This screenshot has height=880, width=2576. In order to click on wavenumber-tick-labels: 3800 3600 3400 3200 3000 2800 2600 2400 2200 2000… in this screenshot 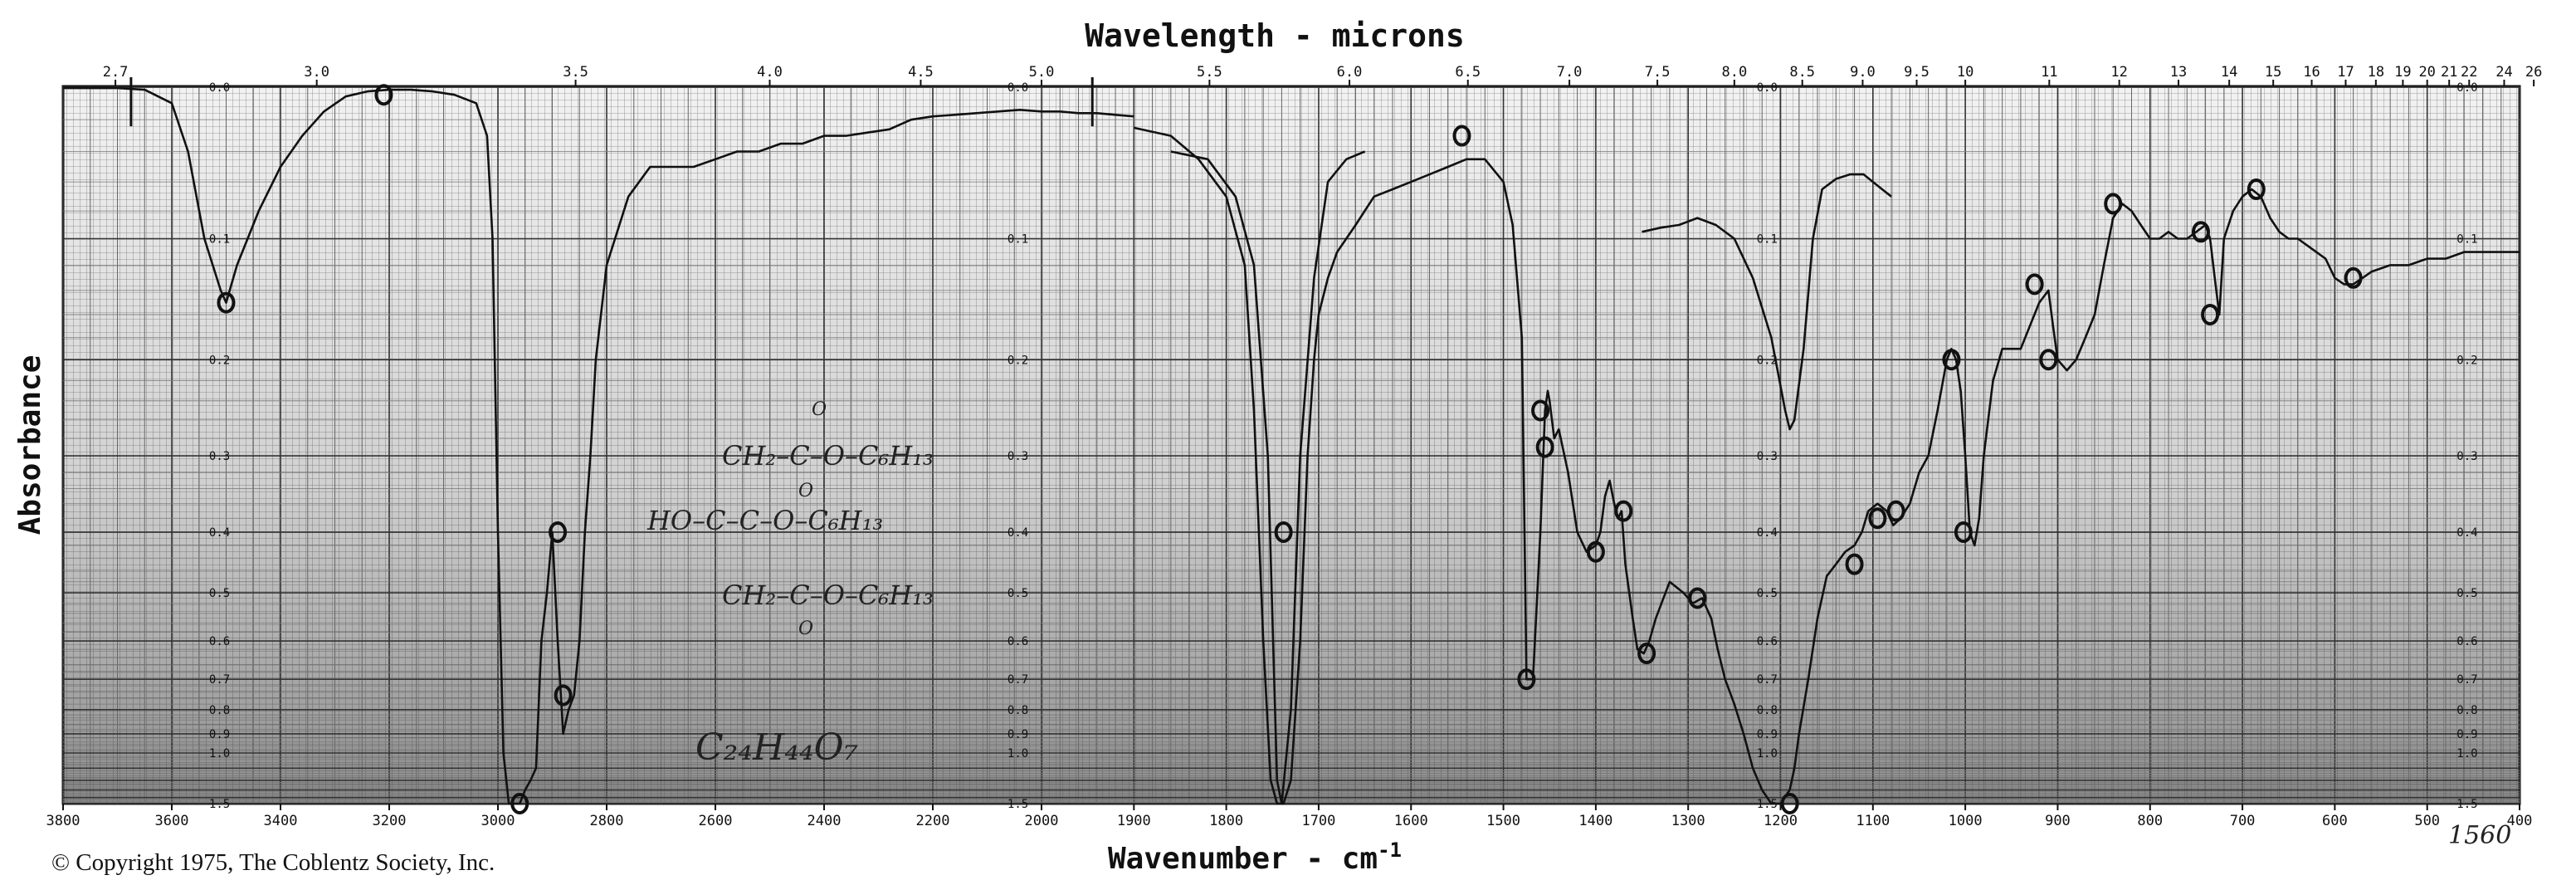, I will do `click(1289, 816)`.